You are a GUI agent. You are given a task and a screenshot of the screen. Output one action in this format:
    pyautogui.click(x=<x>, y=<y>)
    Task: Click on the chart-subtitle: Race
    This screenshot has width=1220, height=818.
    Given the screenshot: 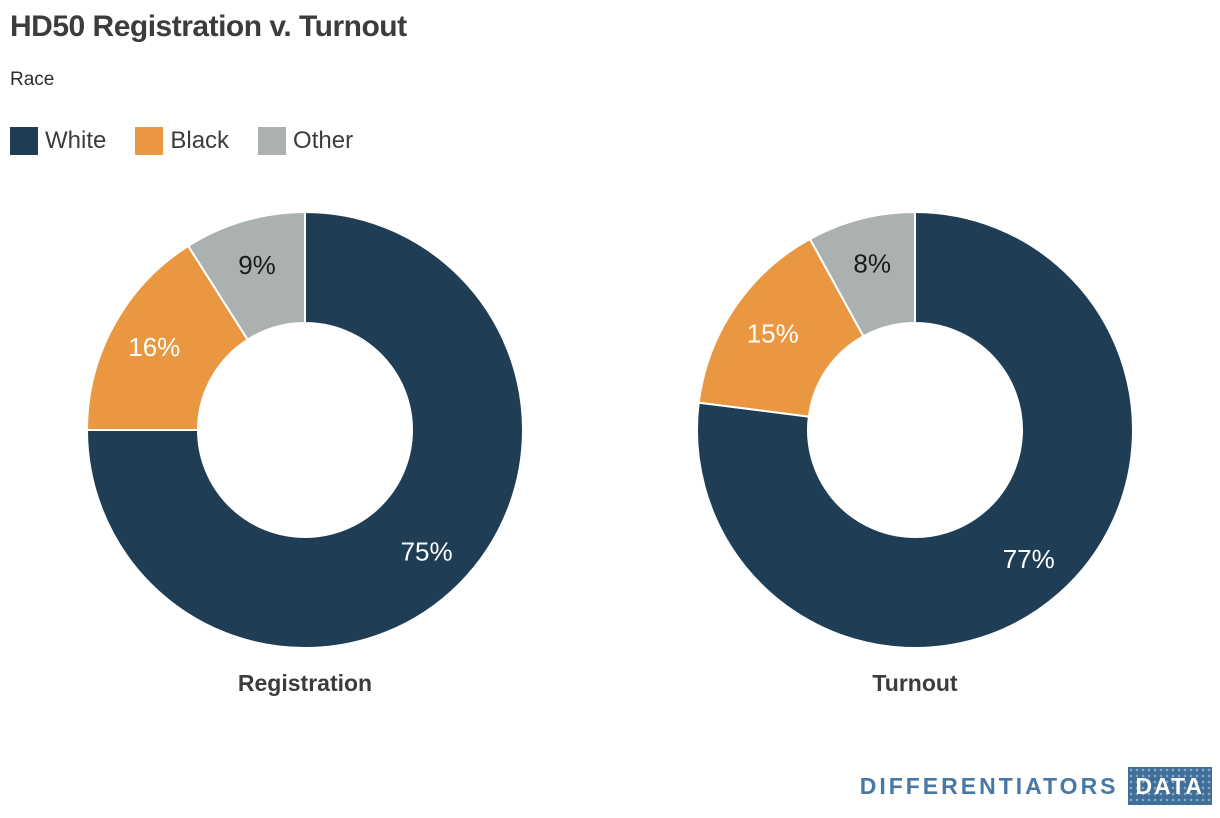 What is the action you would take?
    pyautogui.click(x=32, y=79)
    